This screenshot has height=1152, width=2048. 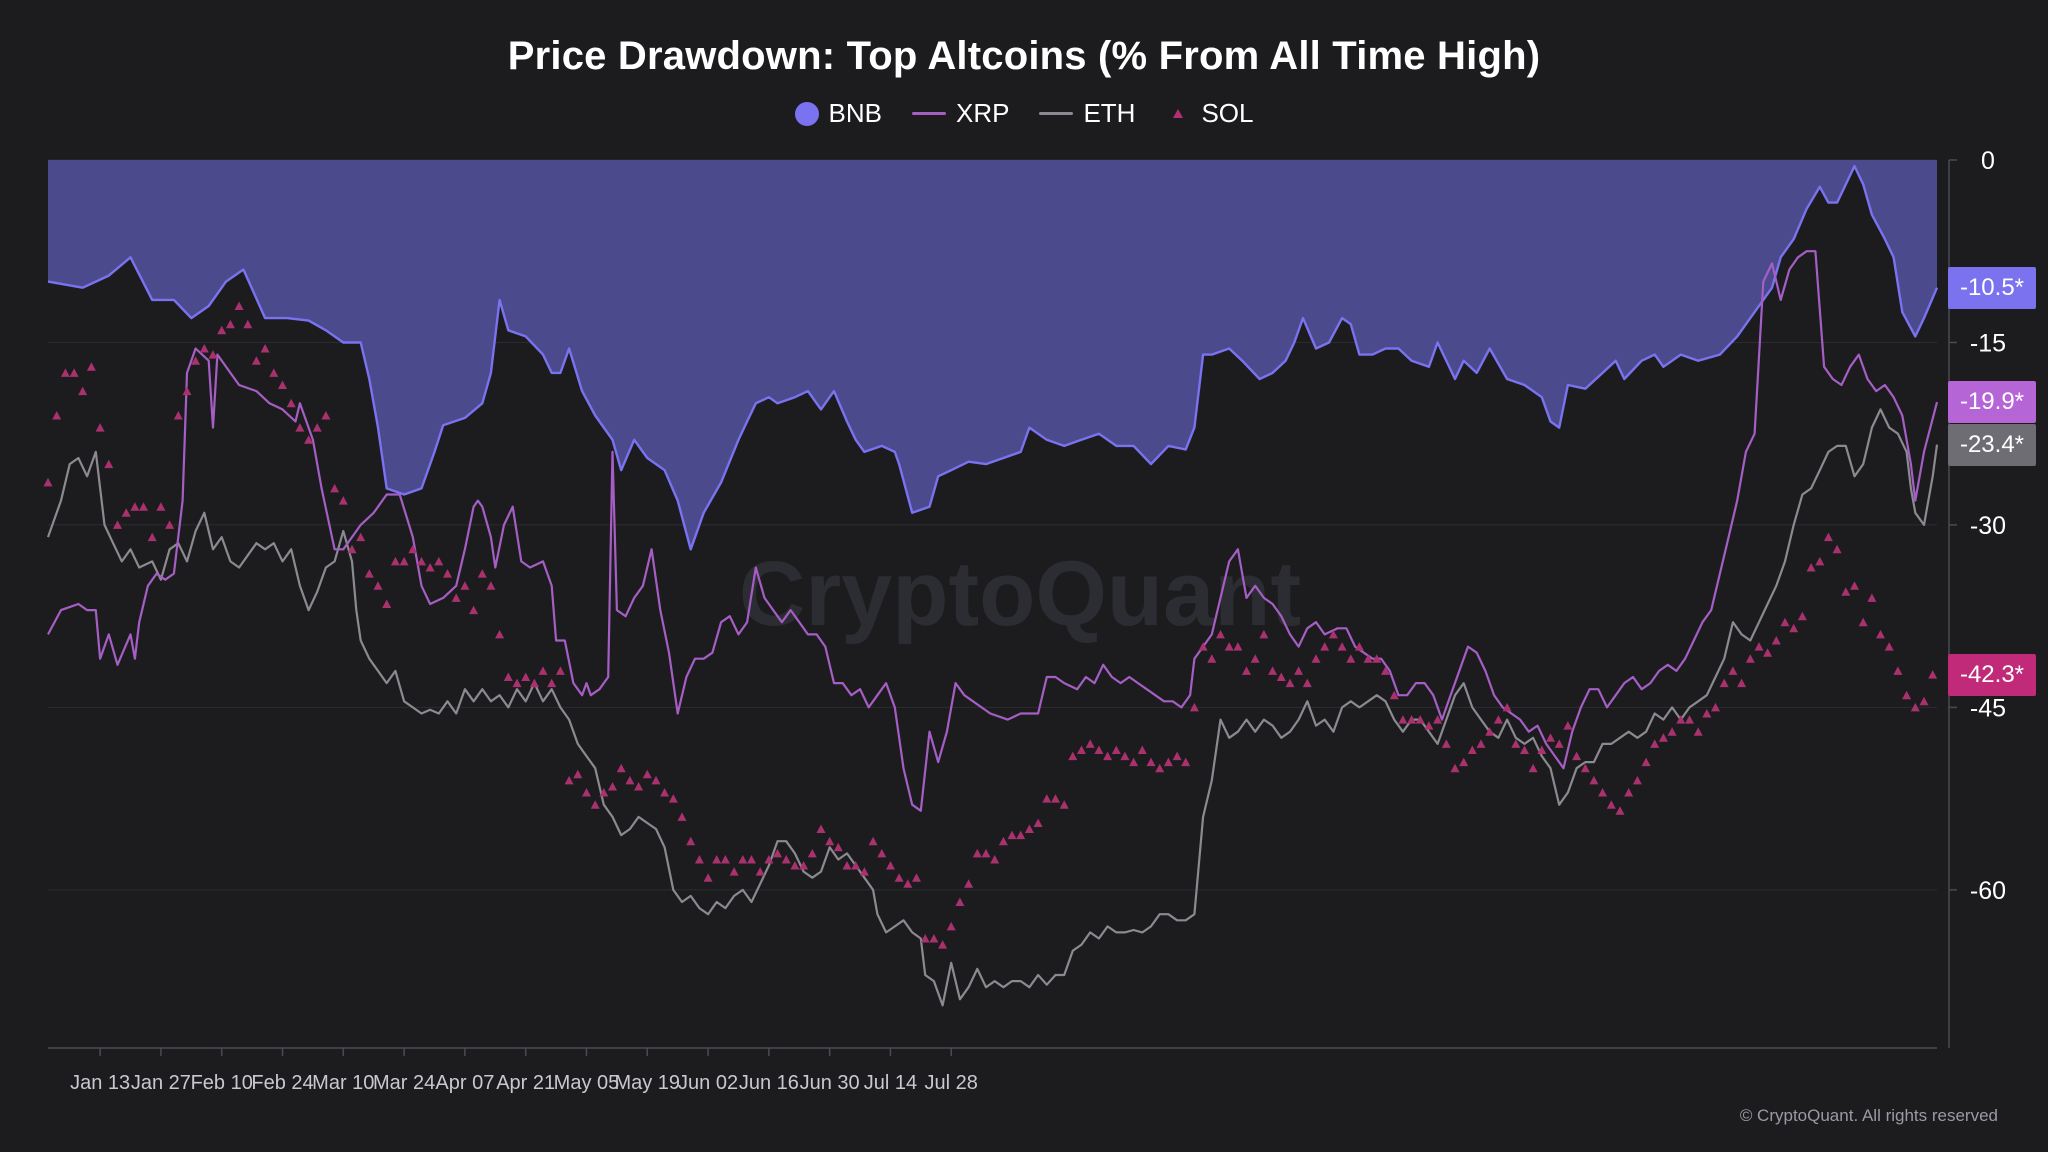 What do you see at coordinates (464, 1083) in the screenshot?
I see `x-tick-label-6: Apr 07` at bounding box center [464, 1083].